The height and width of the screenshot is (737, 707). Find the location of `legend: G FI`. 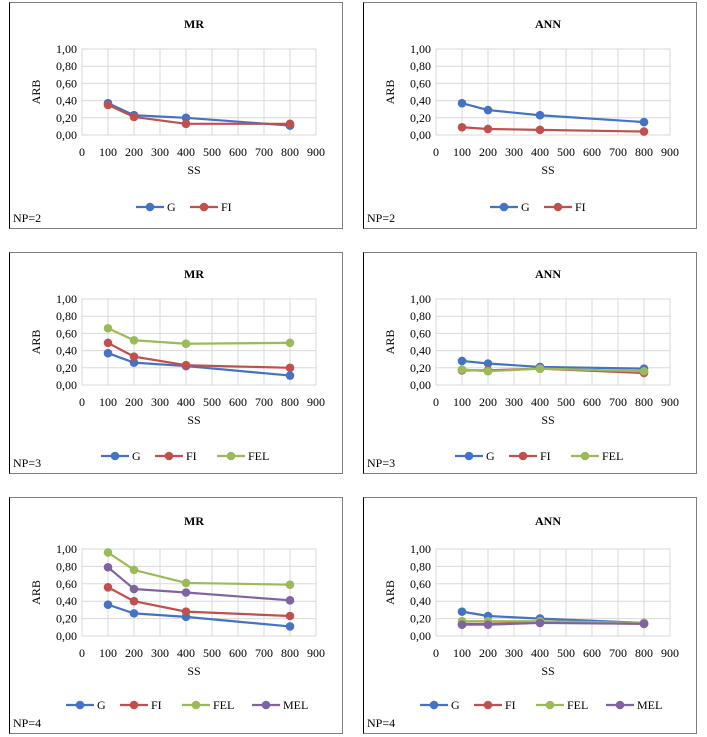

legend: G FI is located at coordinates (538, 207).